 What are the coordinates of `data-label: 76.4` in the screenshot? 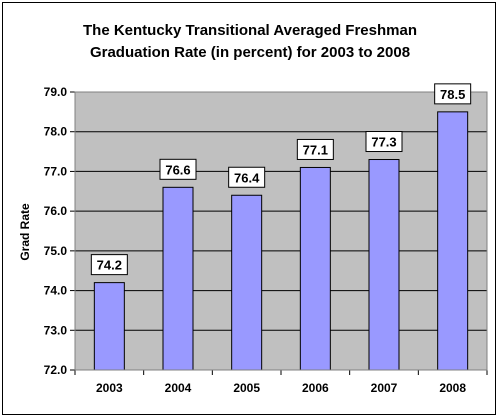 It's located at (247, 177).